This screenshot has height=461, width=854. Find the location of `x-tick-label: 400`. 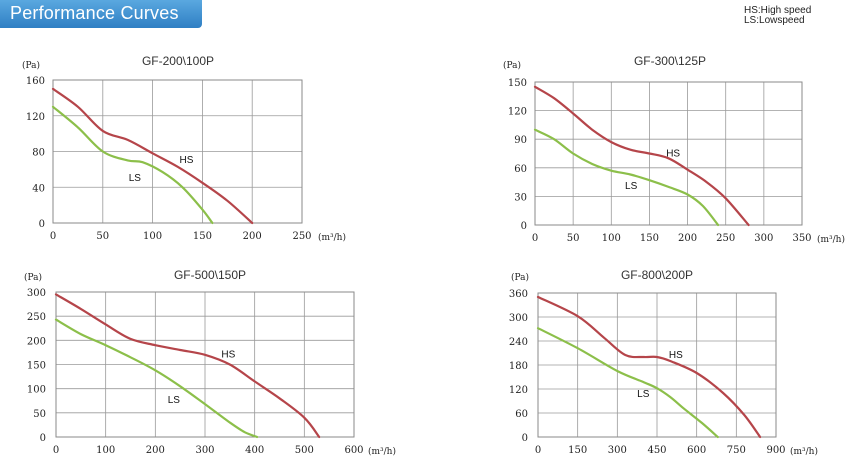

x-tick-label: 400 is located at coordinates (254, 450).